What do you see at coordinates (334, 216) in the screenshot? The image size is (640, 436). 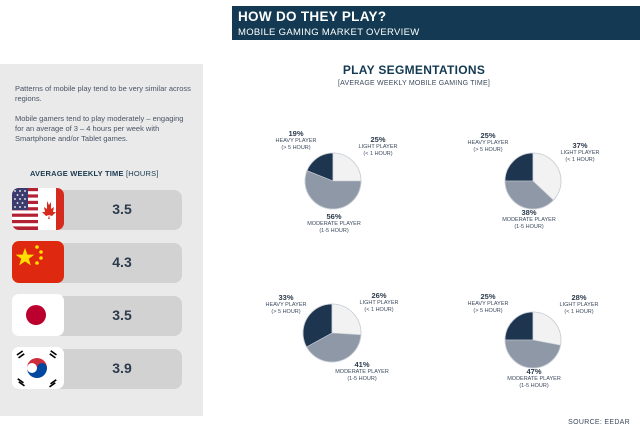 I see `pie-usa-canada-moderate-pct: 56%` at bounding box center [334, 216].